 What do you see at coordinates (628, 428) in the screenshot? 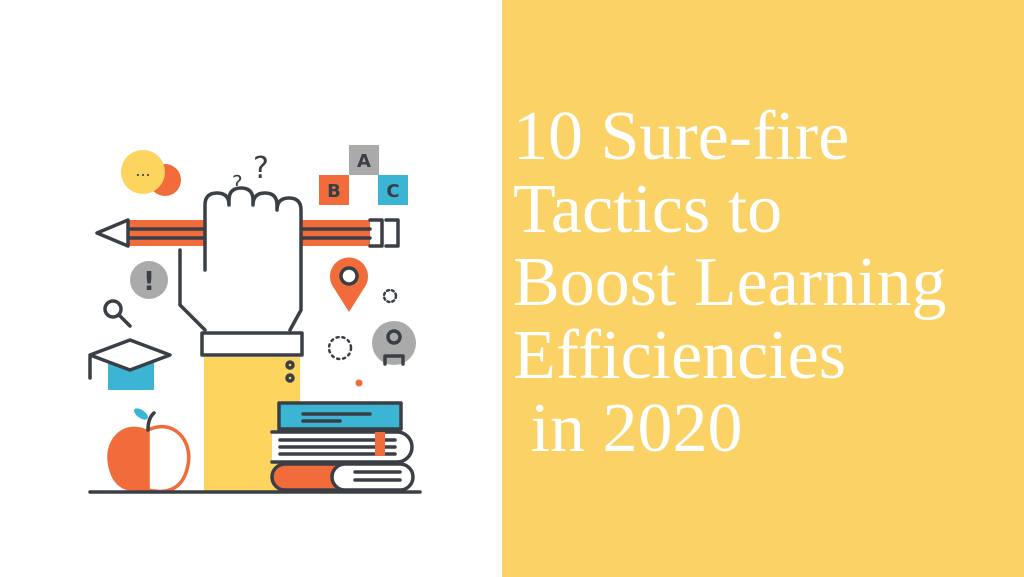
I see `headline-line: in 2020` at bounding box center [628, 428].